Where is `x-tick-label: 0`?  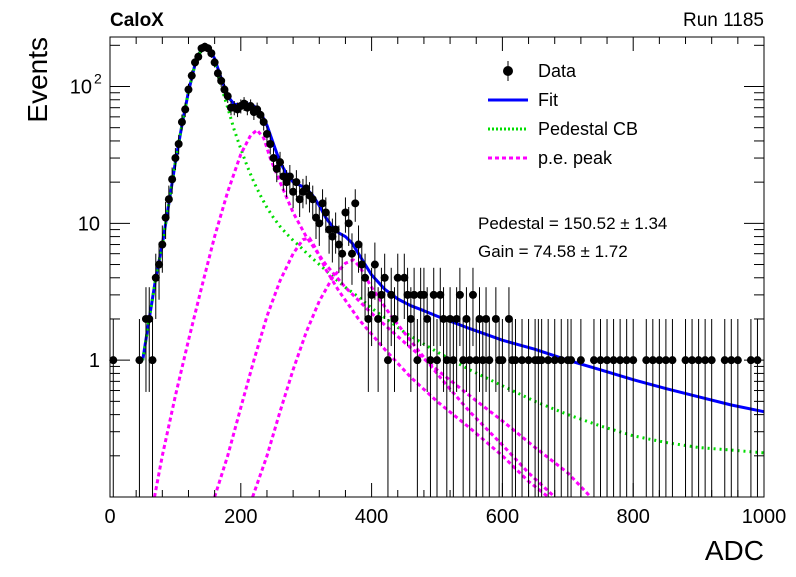
x-tick-label: 0 is located at coordinates (109, 517).